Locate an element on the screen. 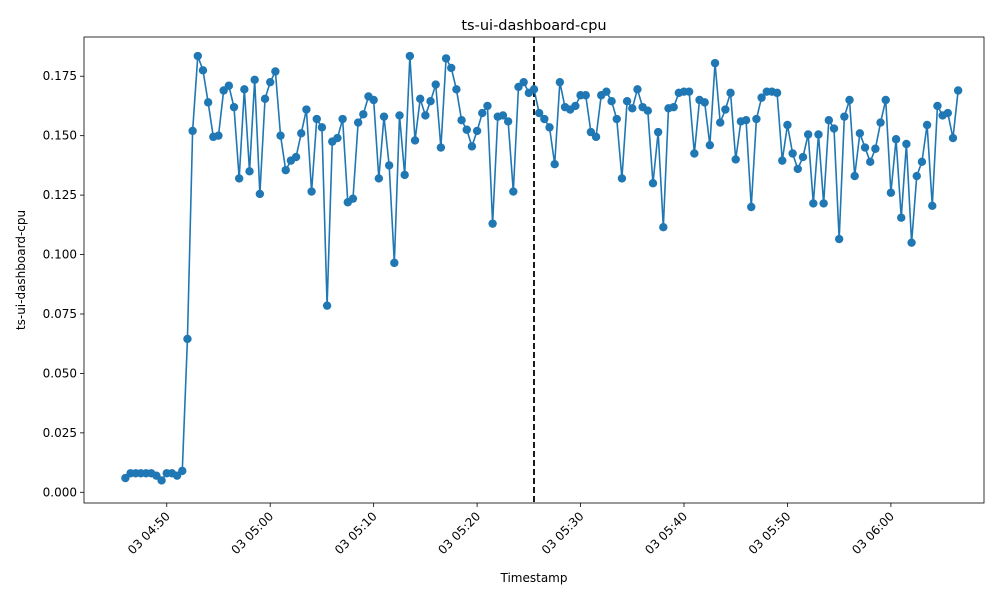 Image resolution: width=1000 pixels, height=604 pixels. y-tick-label: 0.150 is located at coordinates (60, 136).